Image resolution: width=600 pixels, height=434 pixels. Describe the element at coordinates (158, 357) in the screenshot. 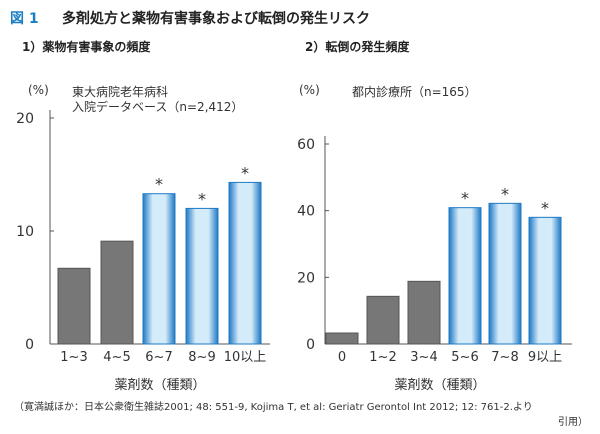

I see `x-tick-label: 6~7` at that location.